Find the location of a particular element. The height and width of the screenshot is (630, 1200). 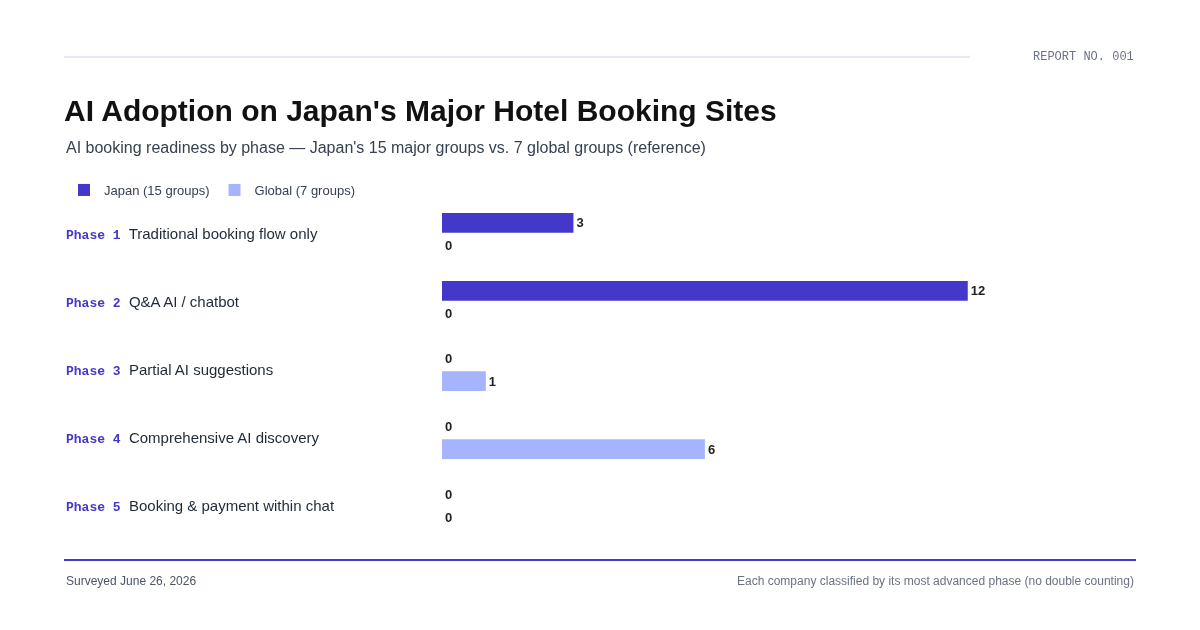

text: Each company classified by its most advanced phase (no double counting) is located at coordinates (935, 581).